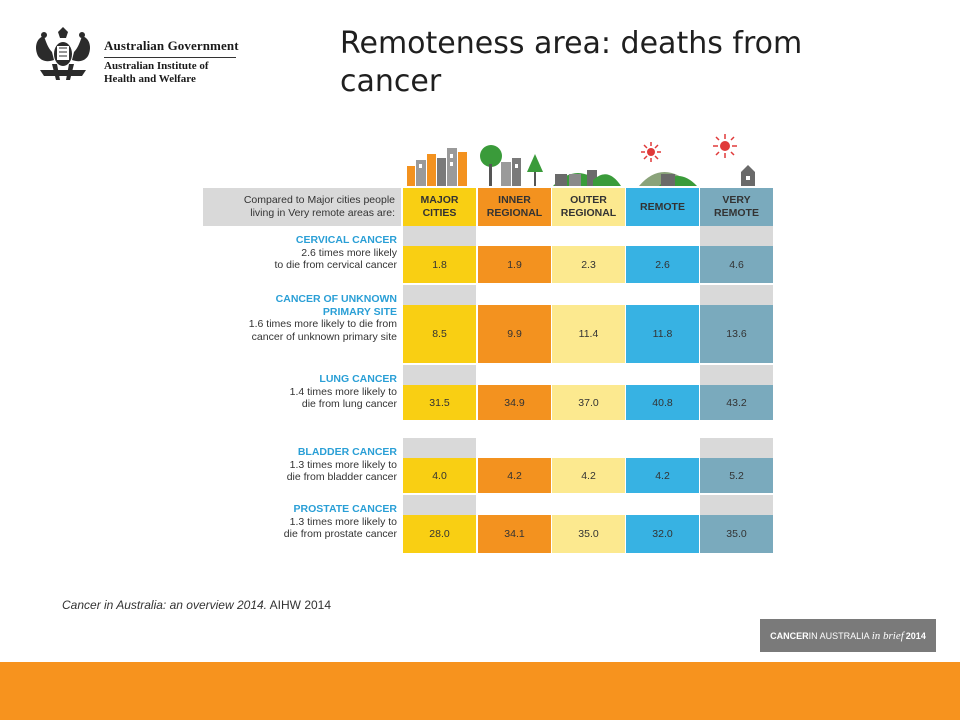  Describe the element at coordinates (439, 475) in the screenshot. I see `rate-value-cell: 4.0` at that location.